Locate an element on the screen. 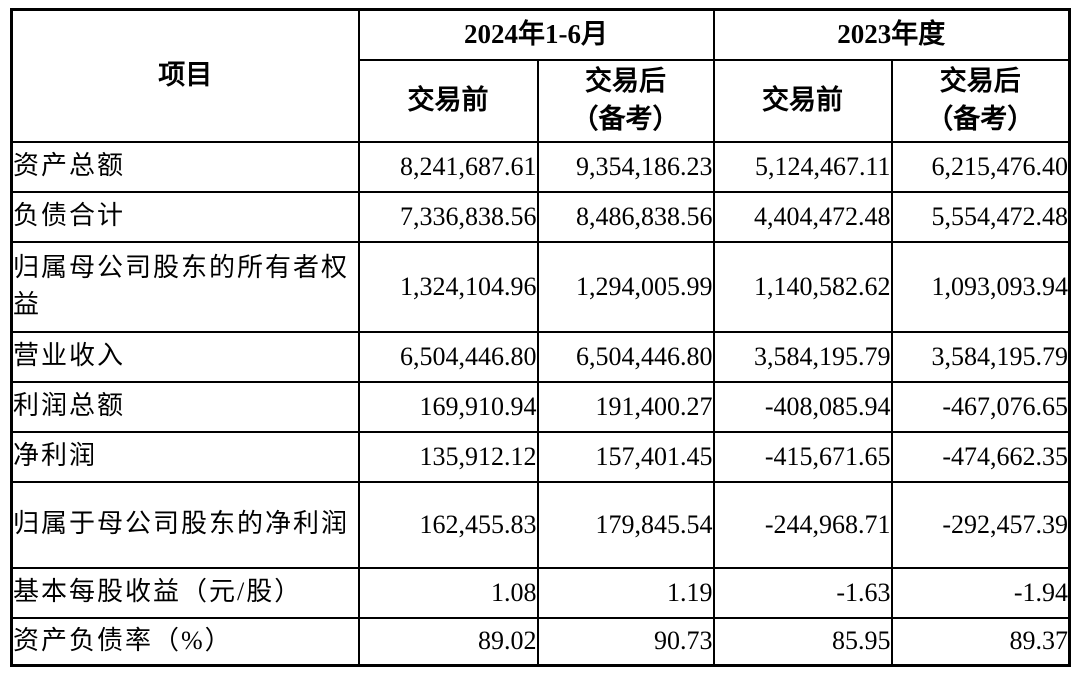 The height and width of the screenshot is (680, 1080). value-cell: 89.37 is located at coordinates (980, 641).